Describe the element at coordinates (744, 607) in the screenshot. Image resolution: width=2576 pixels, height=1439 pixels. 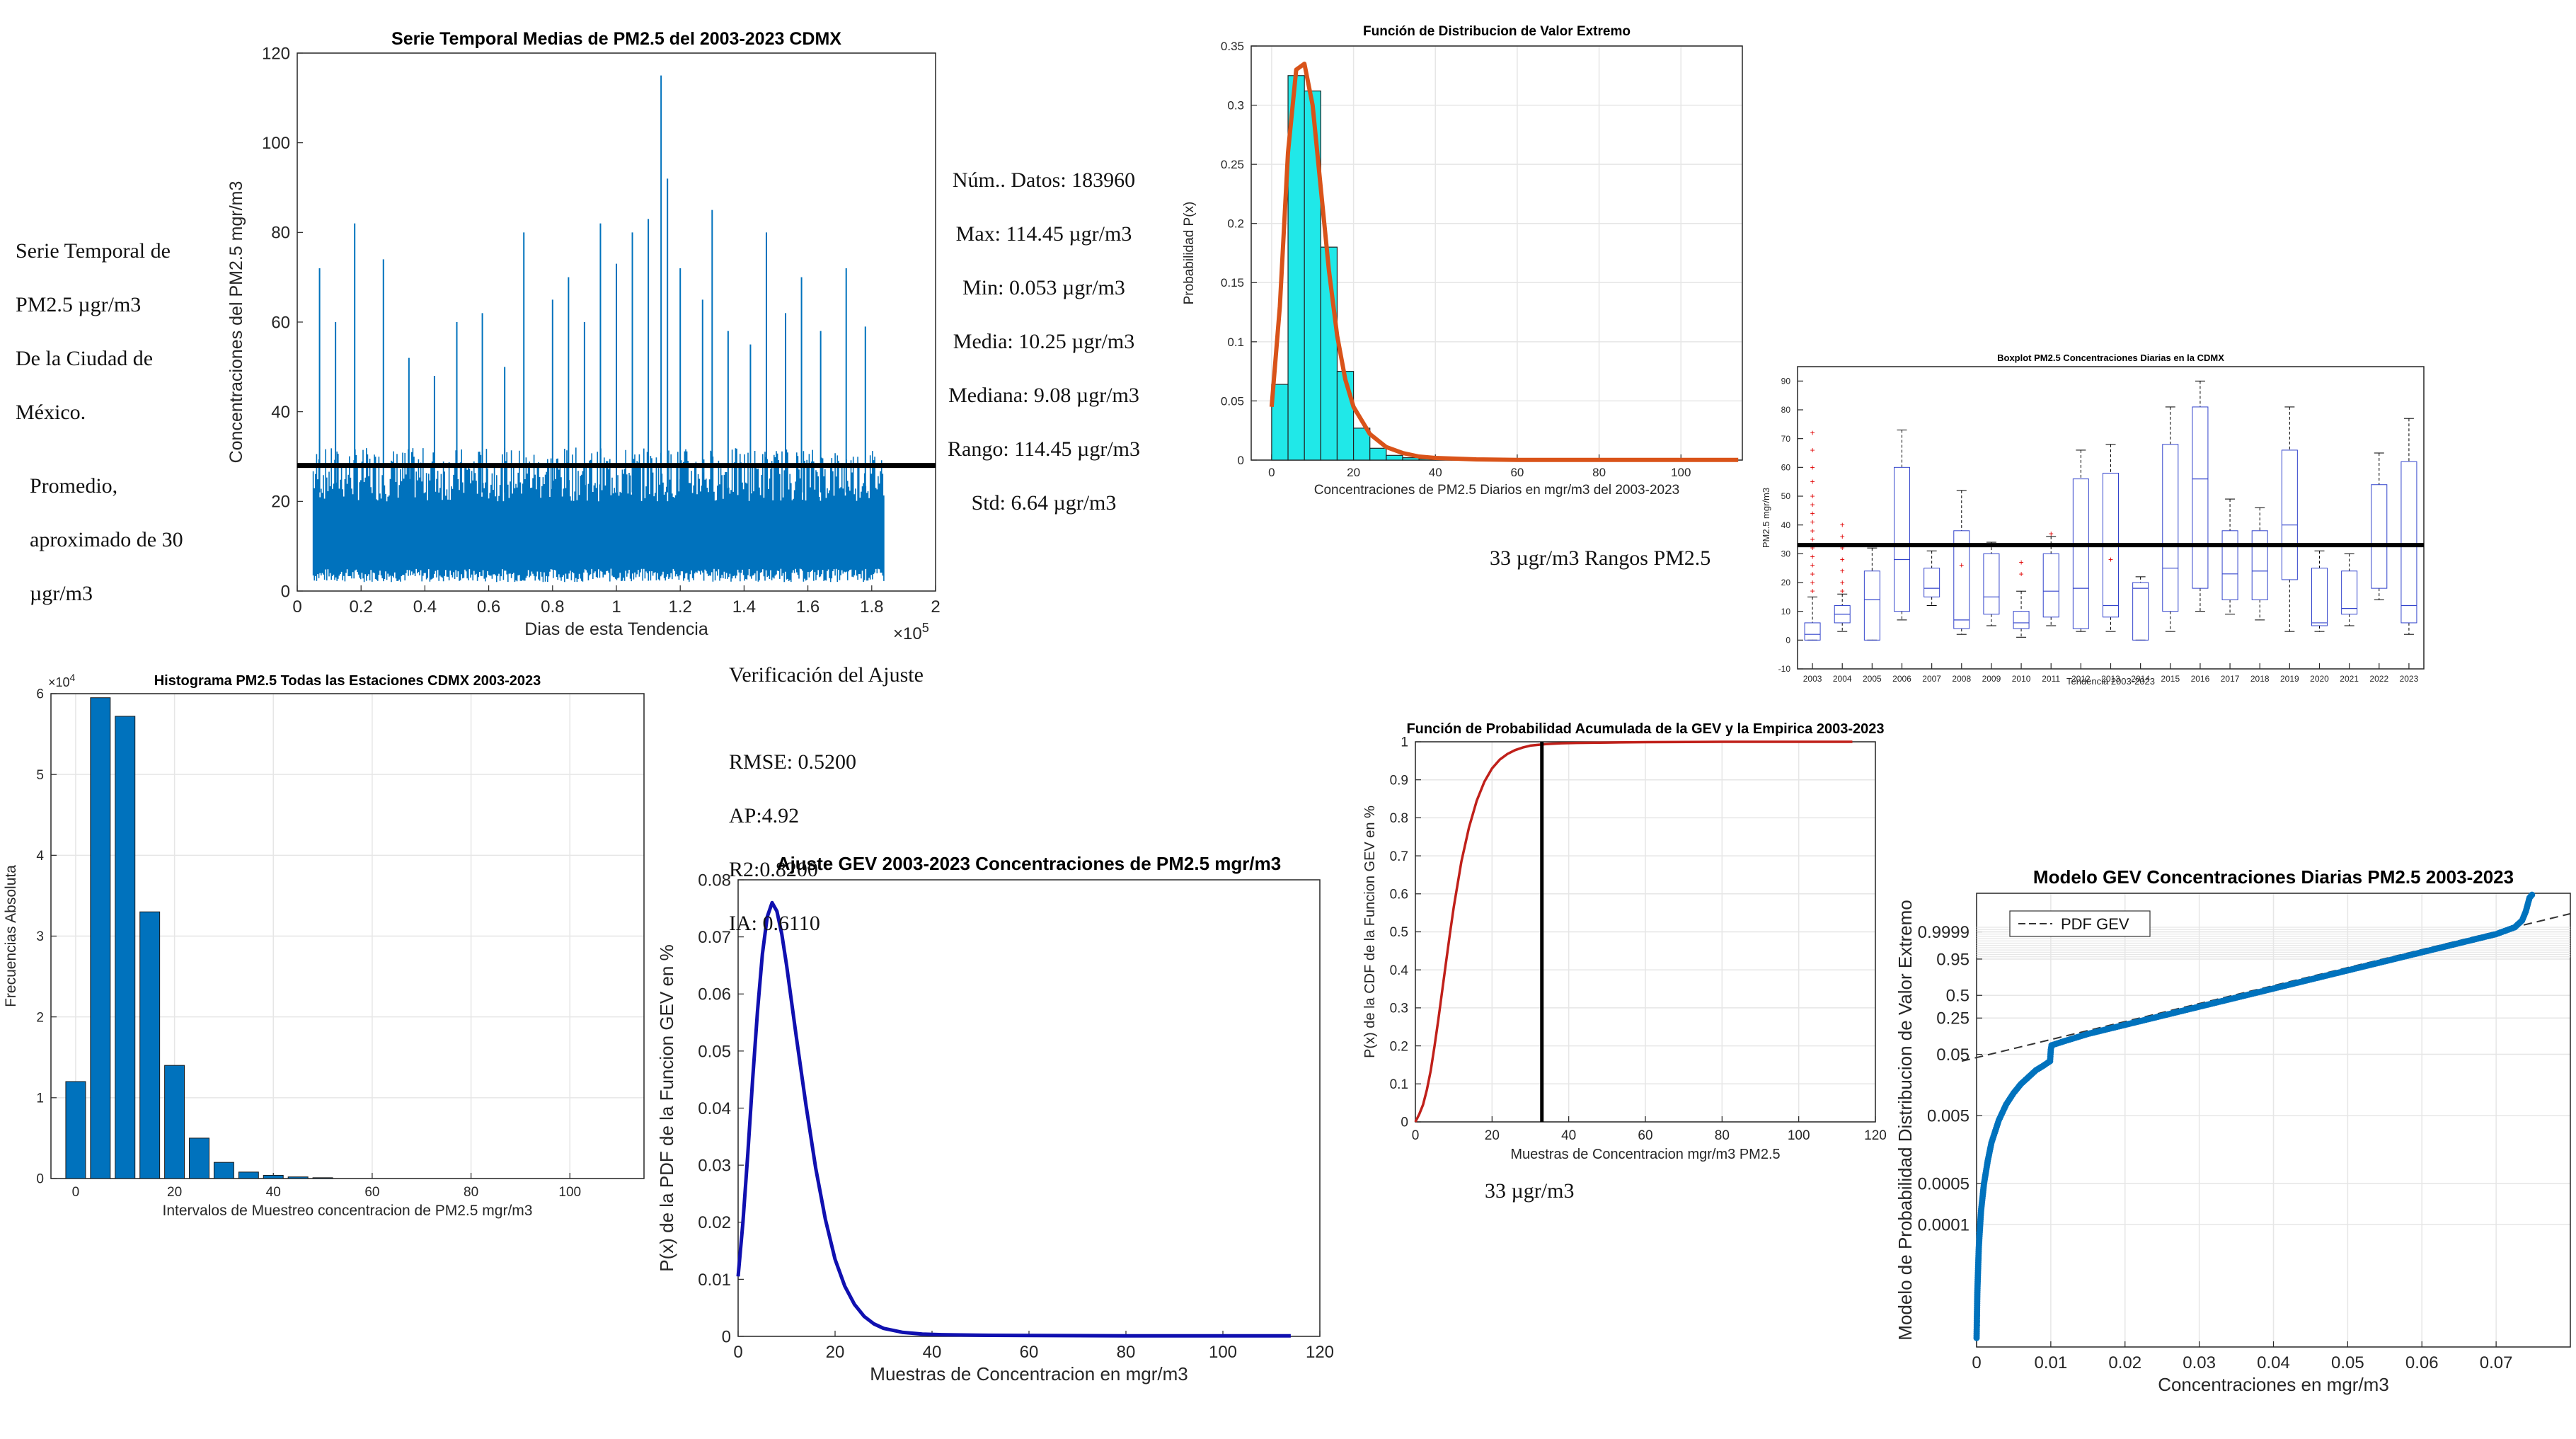
I see `x-tick-label: 1.4` at that location.